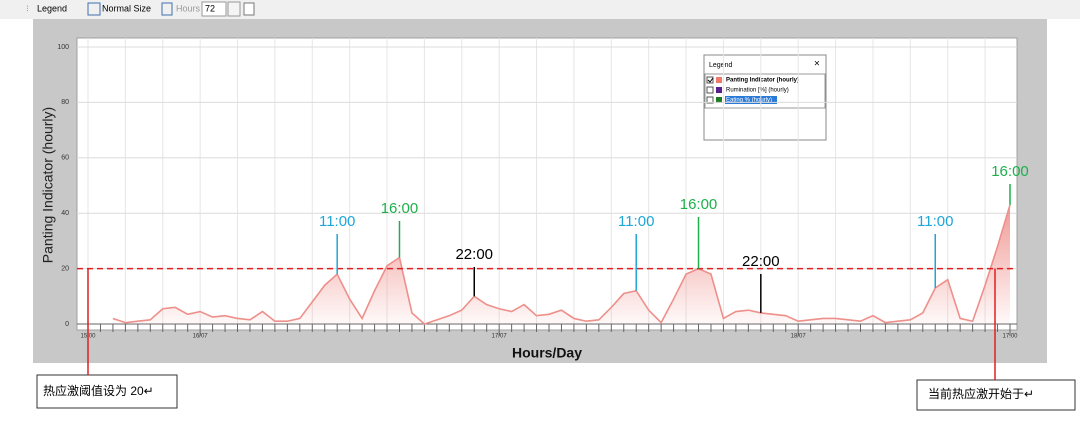 This screenshot has height=423, width=1080. What do you see at coordinates (757, 91) in the screenshot?
I see `legend-label: Rumination [%] (hourly)` at bounding box center [757, 91].